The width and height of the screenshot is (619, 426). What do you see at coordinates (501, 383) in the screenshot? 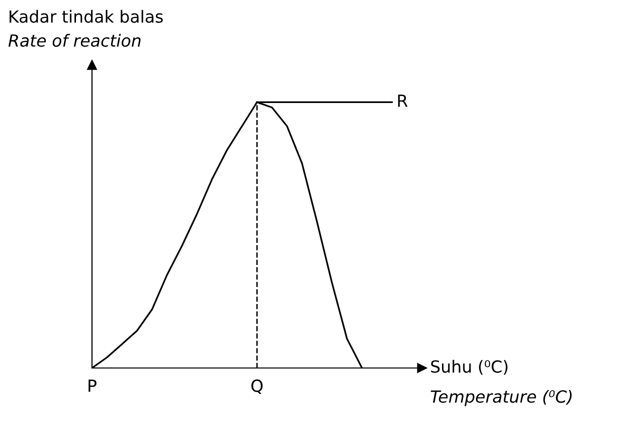
I see `x-axis-title: Suhu (⁰C) Temperature (⁰C)` at bounding box center [501, 383].